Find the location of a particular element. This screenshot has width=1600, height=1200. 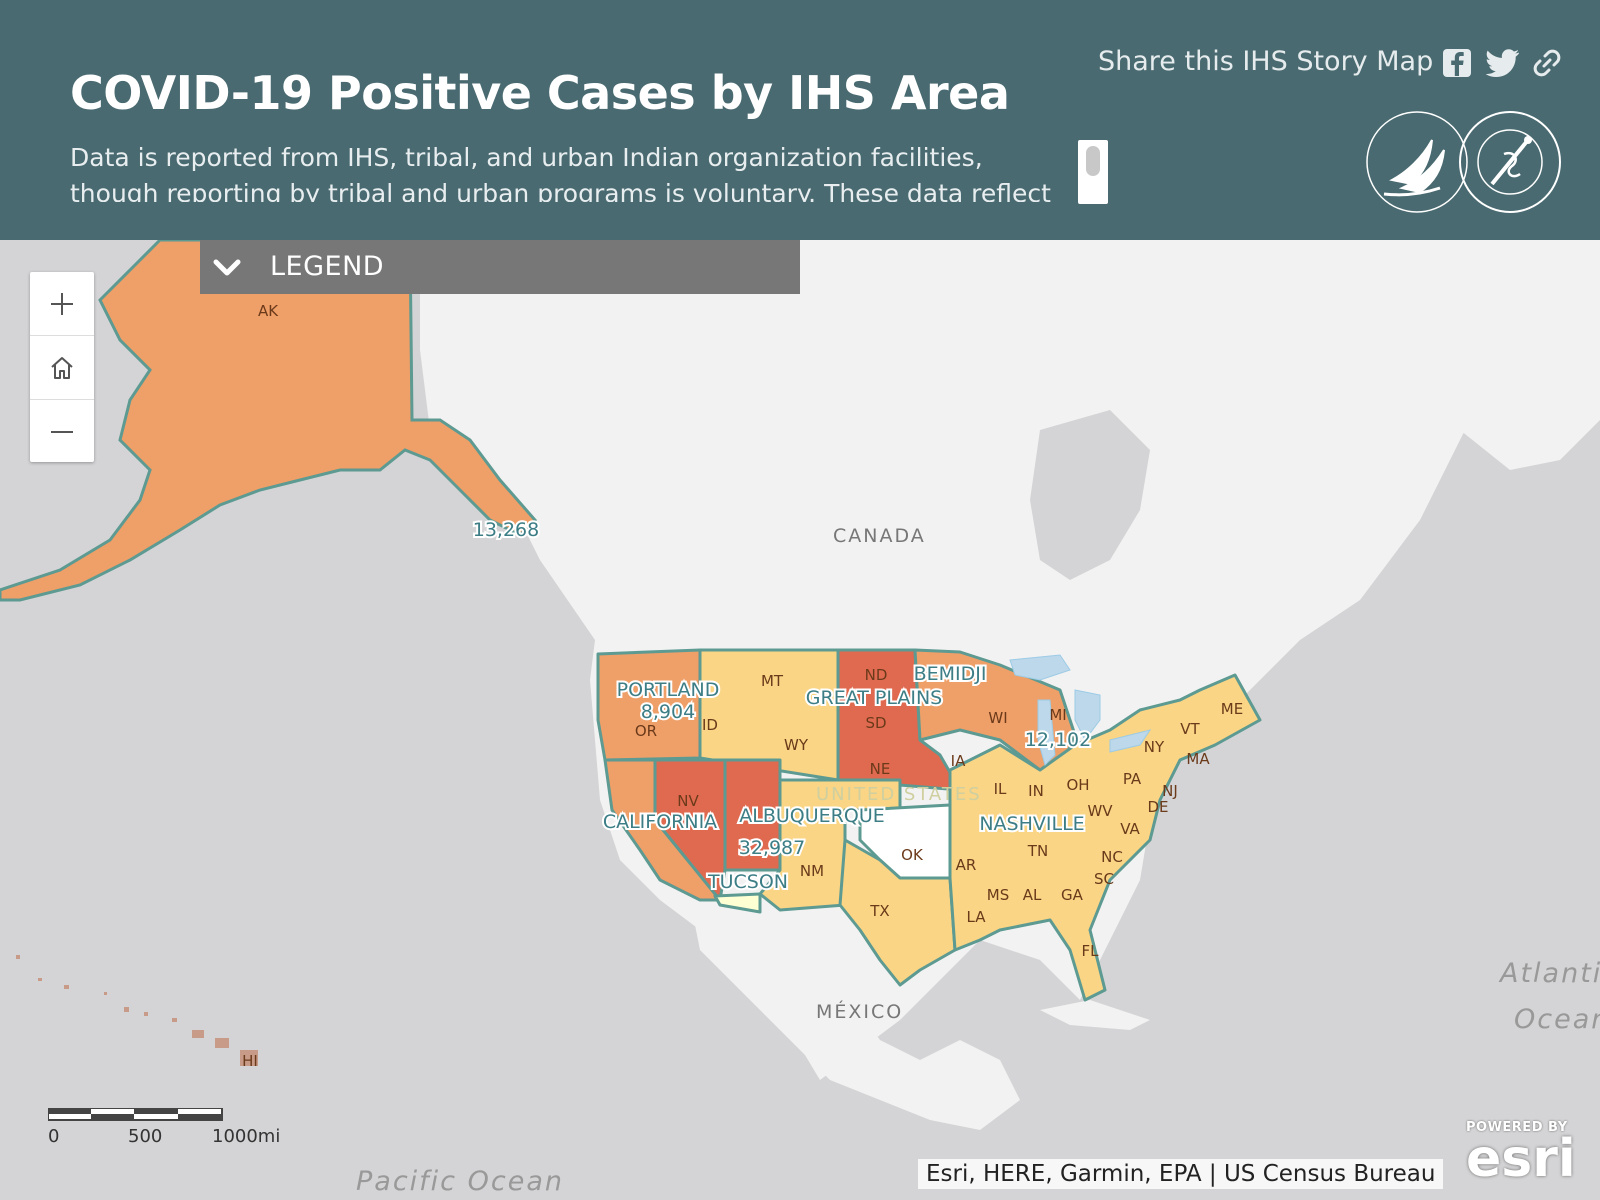

area-alaska is located at coordinates (269, 421).